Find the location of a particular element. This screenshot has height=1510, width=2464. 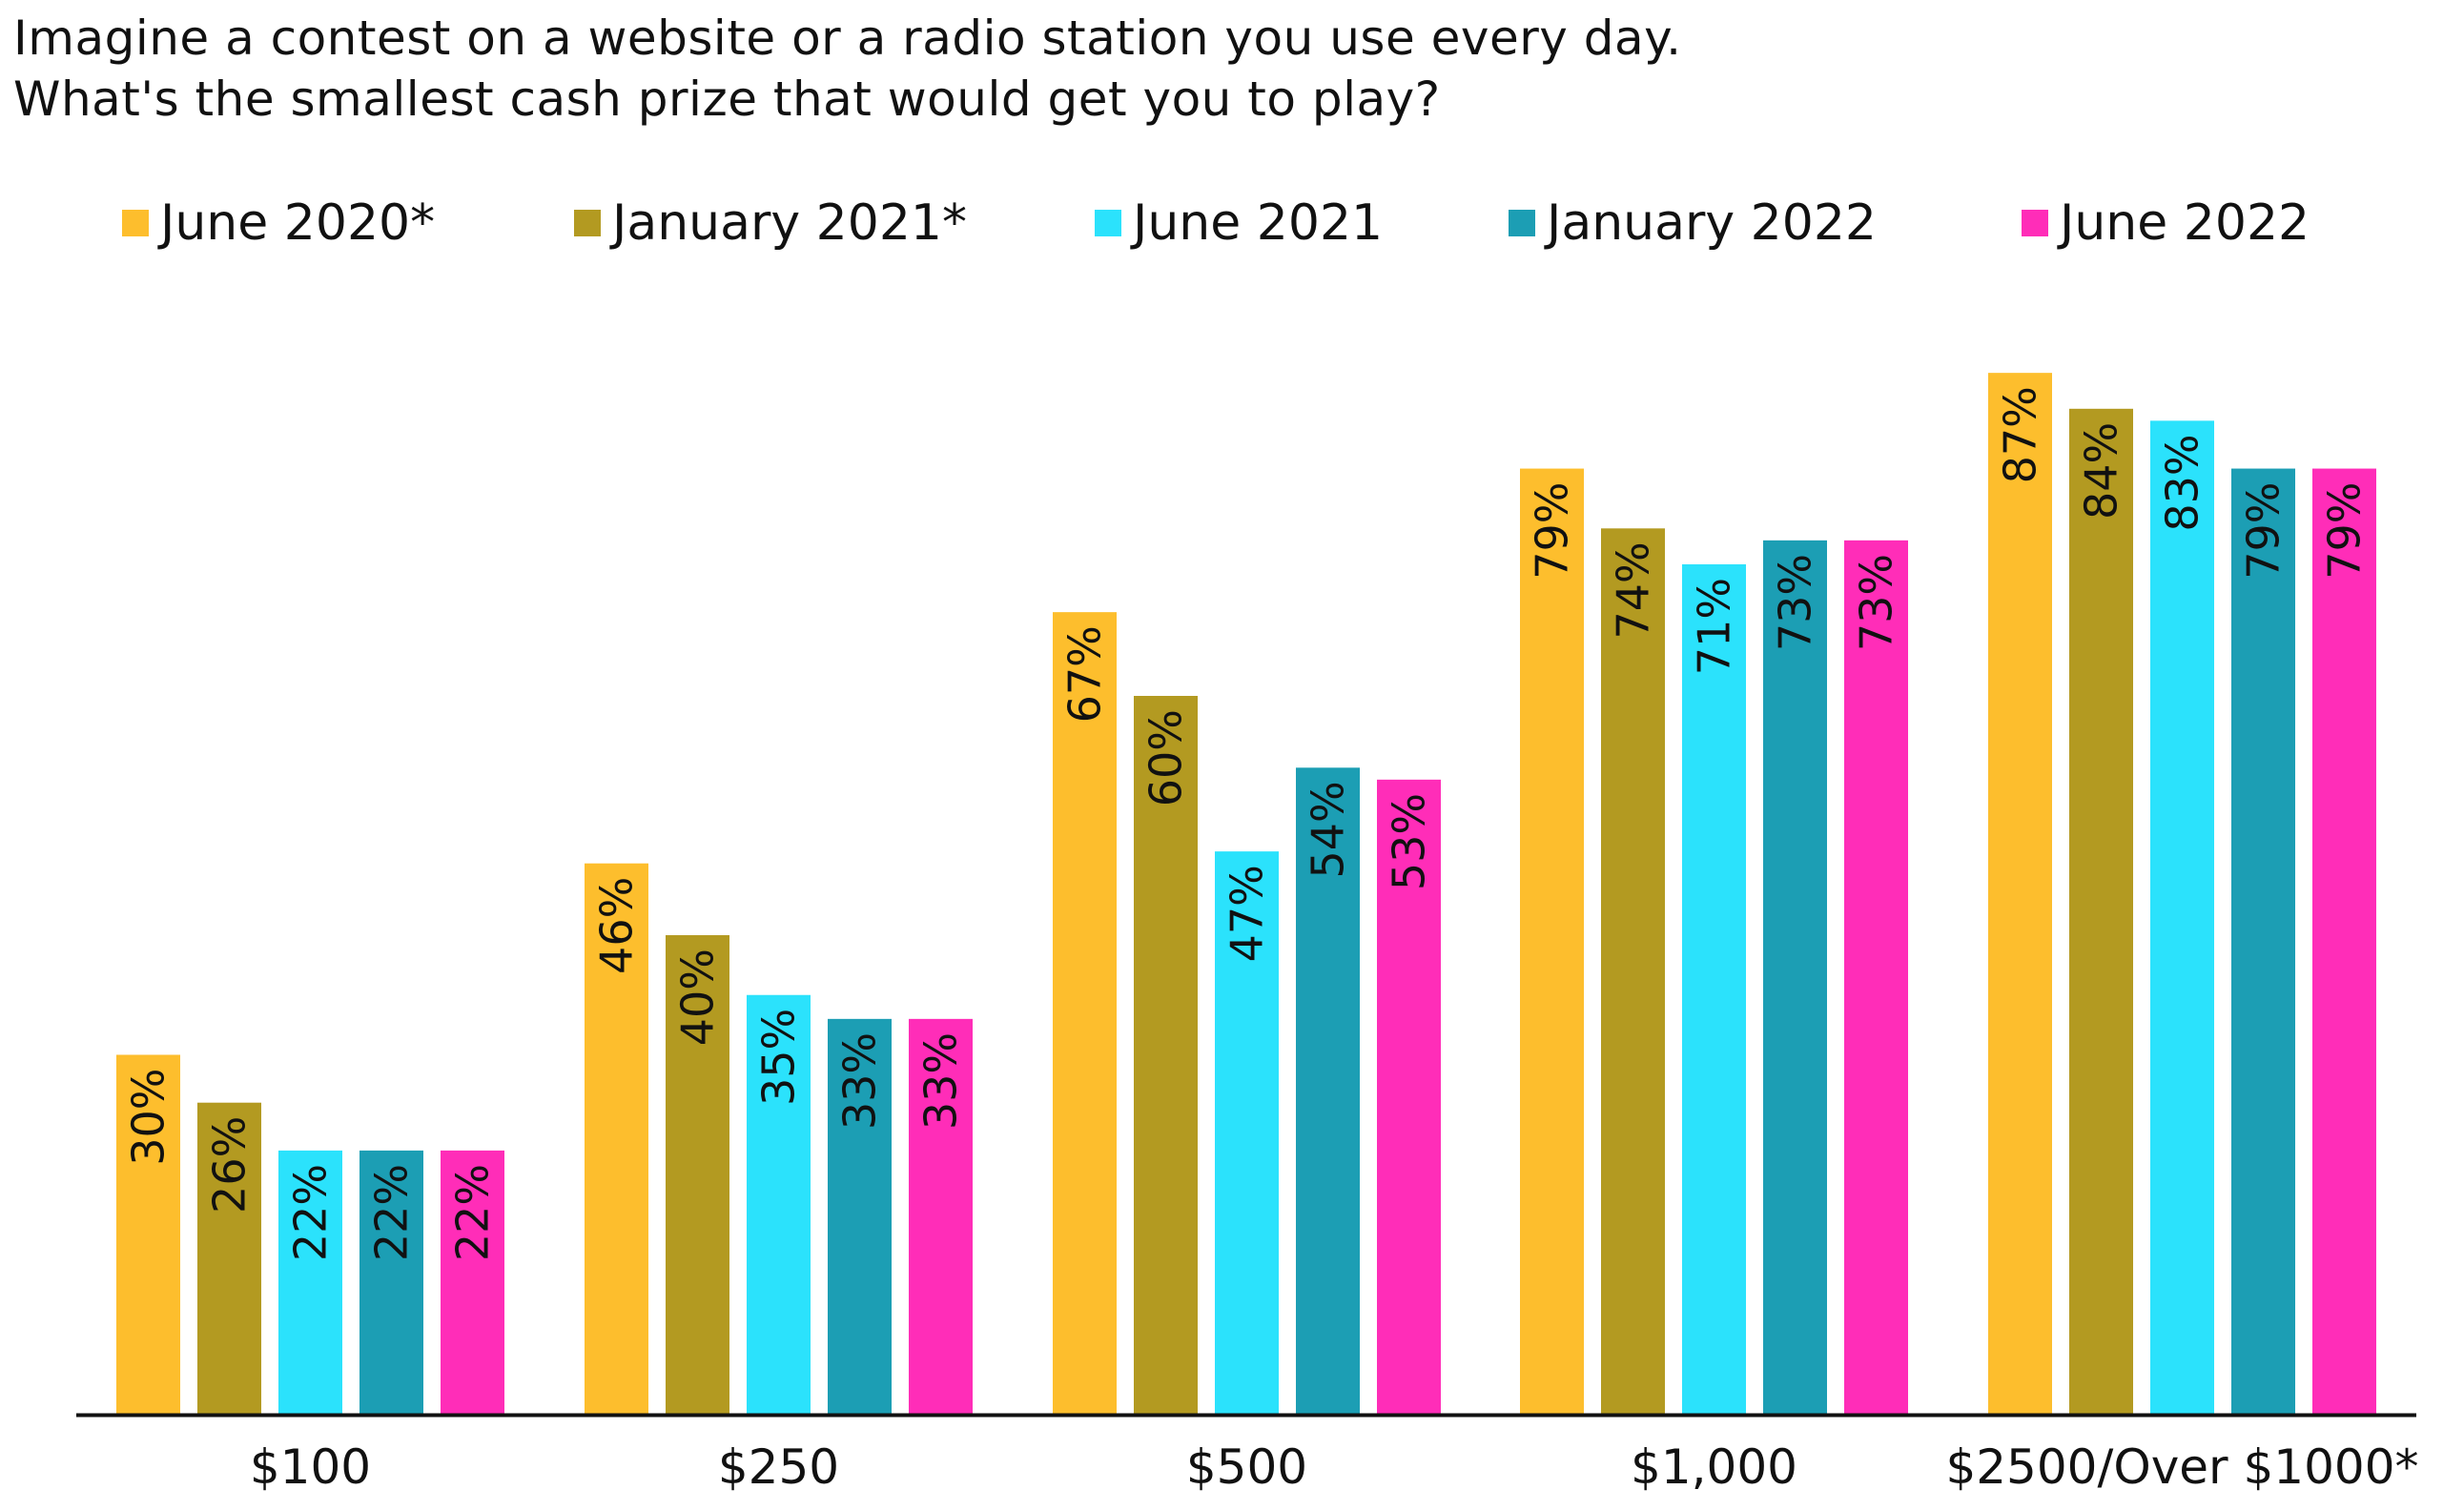

data-label-500-january-2021: 60% is located at coordinates (1166, 757).